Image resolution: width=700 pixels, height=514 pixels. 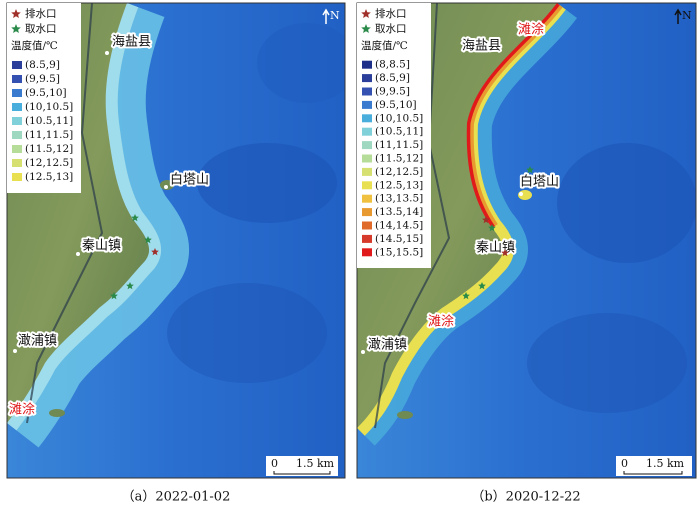 What do you see at coordinates (525, 497) in the screenshot?
I see `caption: （b）2020-12-22` at bounding box center [525, 497].